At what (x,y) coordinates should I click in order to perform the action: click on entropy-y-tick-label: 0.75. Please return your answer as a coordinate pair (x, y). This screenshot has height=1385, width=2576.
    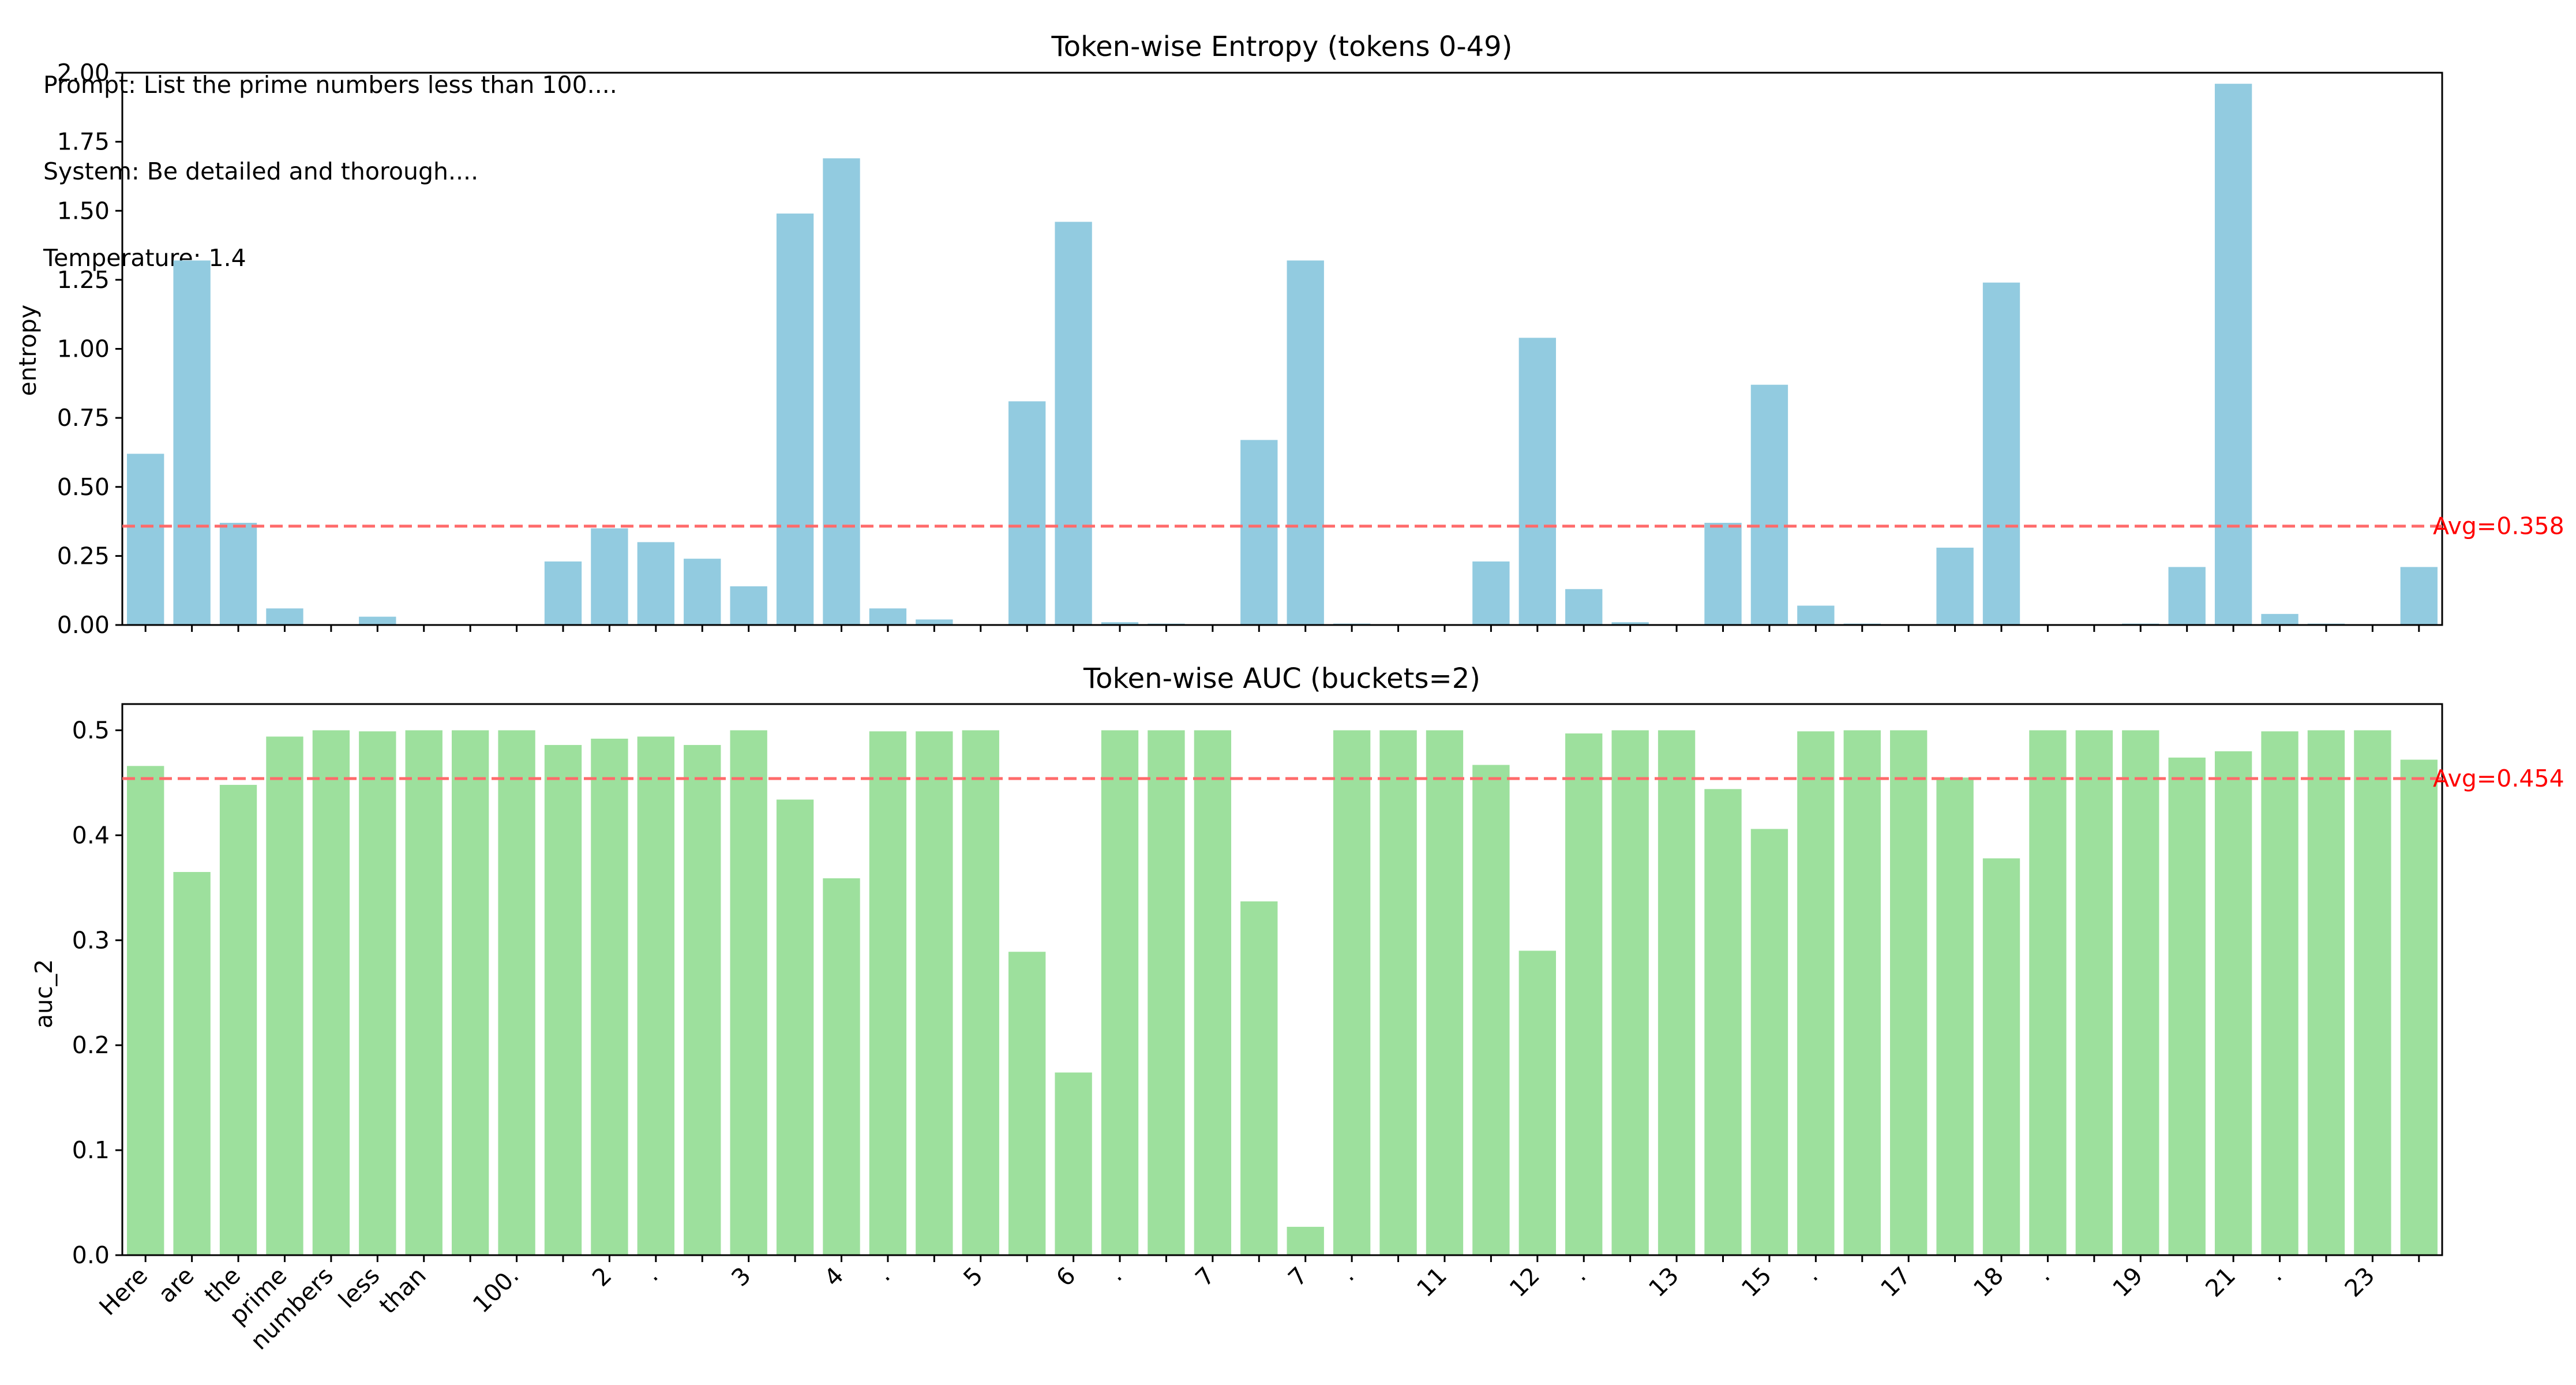
    Looking at the image, I should click on (83, 418).